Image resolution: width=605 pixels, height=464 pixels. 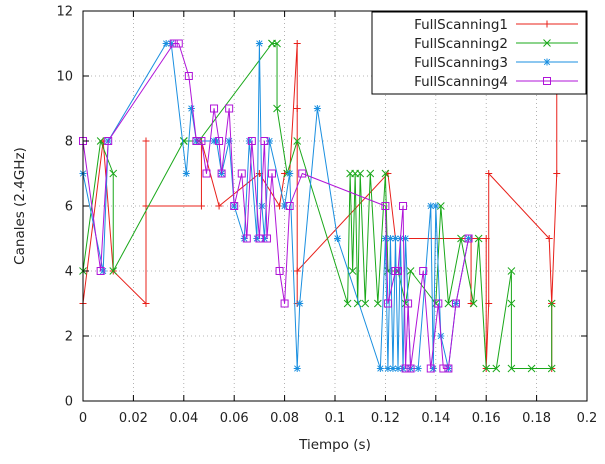 I want to click on y-tick-label: 8, so click(x=69, y=142).